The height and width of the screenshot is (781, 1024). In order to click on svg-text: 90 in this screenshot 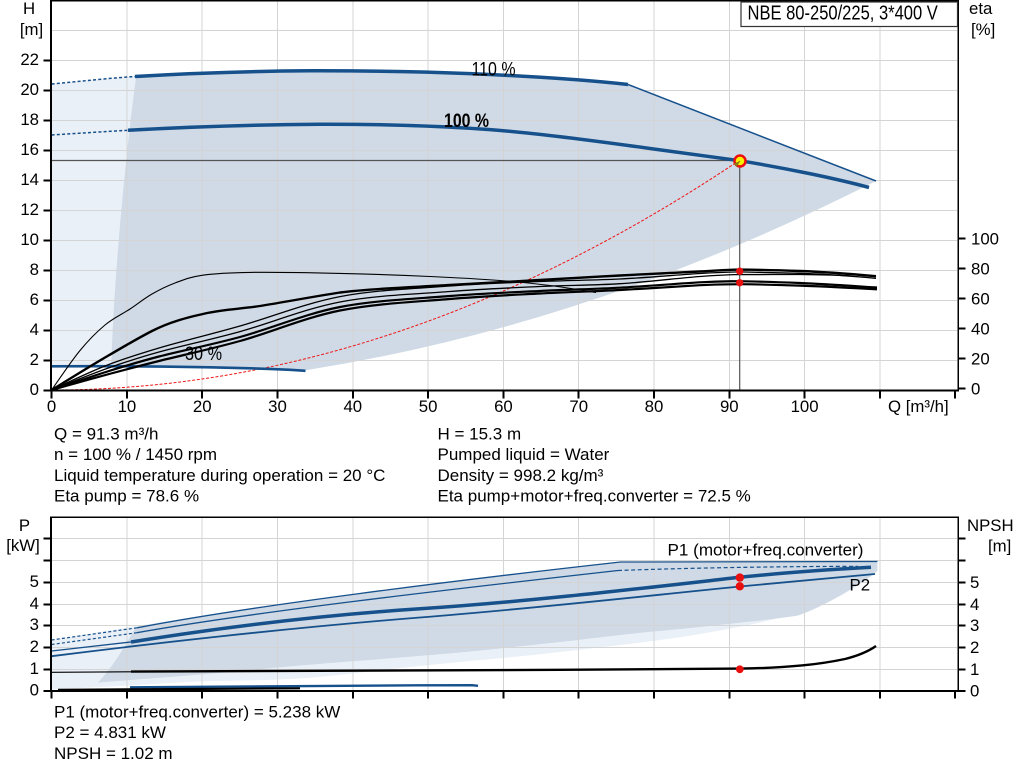, I will do `click(729, 406)`.